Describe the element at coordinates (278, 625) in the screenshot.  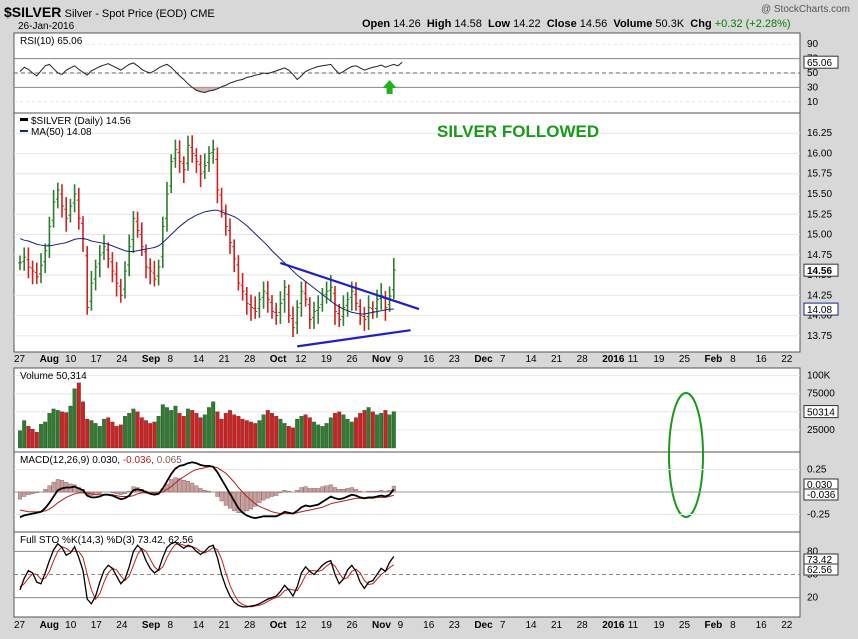
I see `x-axis-lower-label: Oct` at that location.